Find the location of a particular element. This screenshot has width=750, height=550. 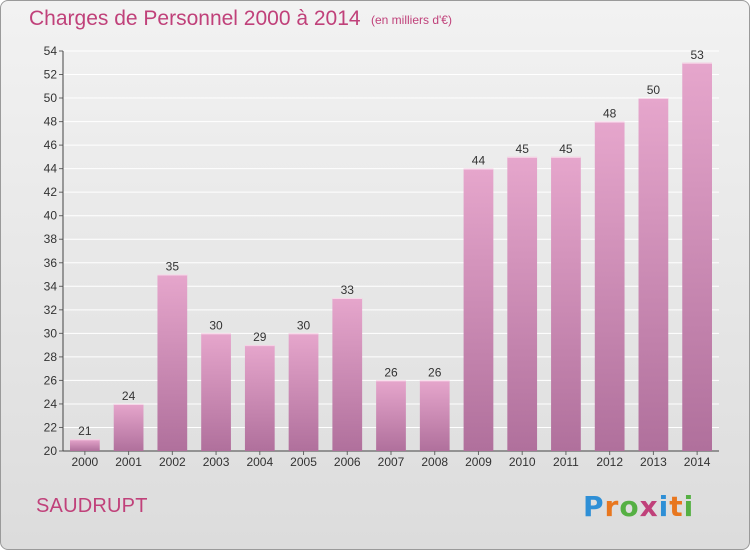

proxiti-logo: Proxiti is located at coordinates (639, 506).